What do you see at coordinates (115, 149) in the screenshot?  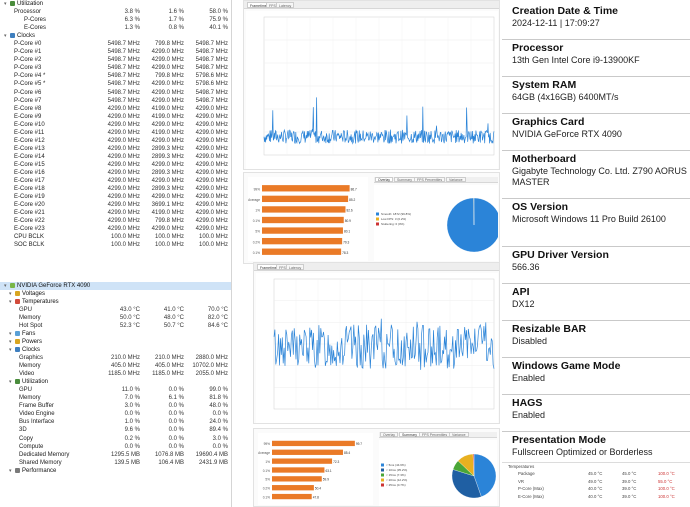 I see `sensor-row: E-Core #13 4299.0 MHz 2899.3 MHz 4299.0 MHz` at bounding box center [115, 149].